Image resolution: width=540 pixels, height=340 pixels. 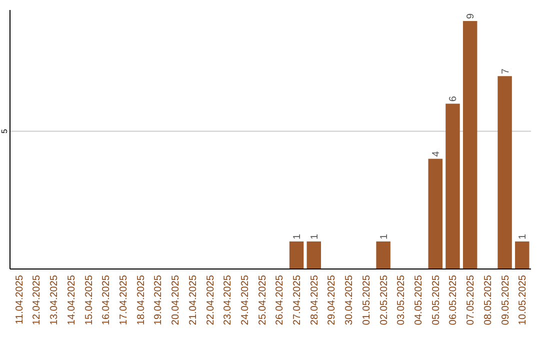 I want to click on x-tick-label: 04.05.2025, so click(x=419, y=300).